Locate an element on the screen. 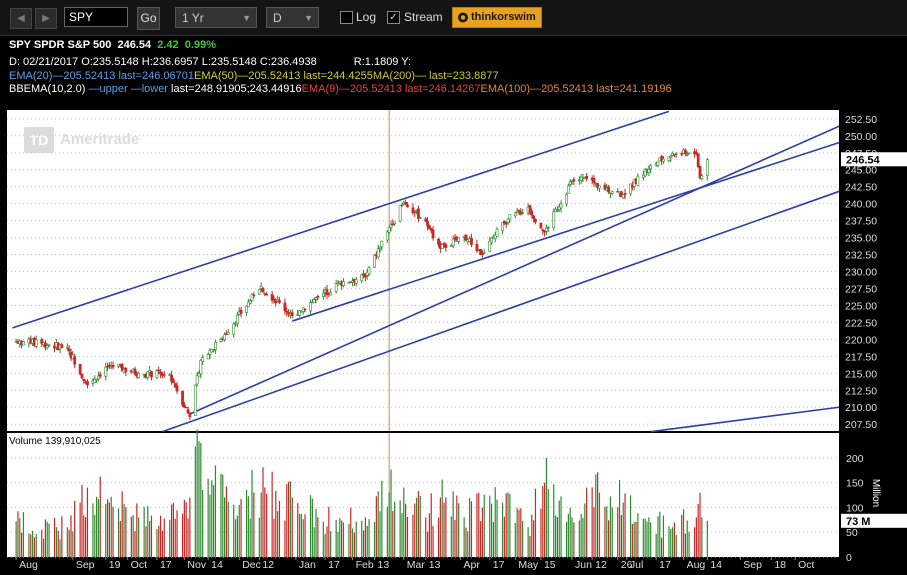 This screenshot has height=575, width=907. trendline is located at coordinates (745, 419).